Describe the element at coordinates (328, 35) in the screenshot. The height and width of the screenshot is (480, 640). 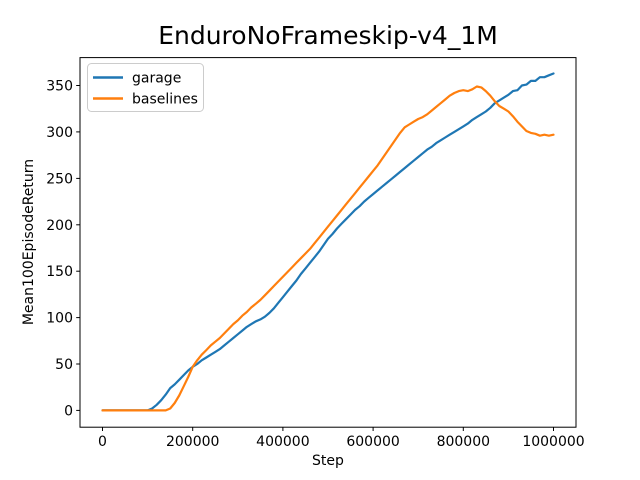
I see `chart-title: EnduroNoFrameskip-v4_1M` at that location.